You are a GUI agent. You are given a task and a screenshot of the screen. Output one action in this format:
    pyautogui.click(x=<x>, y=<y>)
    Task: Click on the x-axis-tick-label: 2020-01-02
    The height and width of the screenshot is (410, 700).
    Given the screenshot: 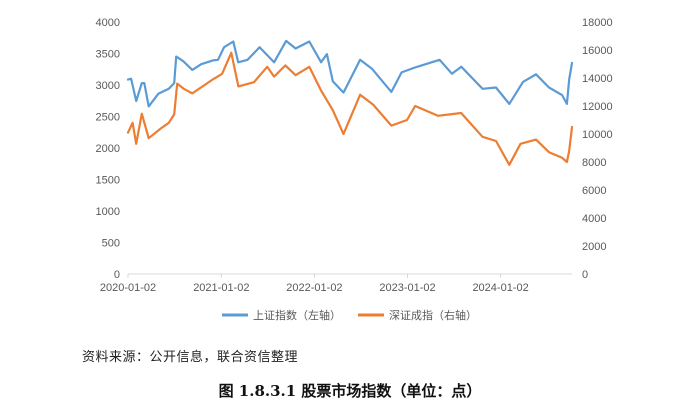 What is the action you would take?
    pyautogui.click(x=128, y=288)
    